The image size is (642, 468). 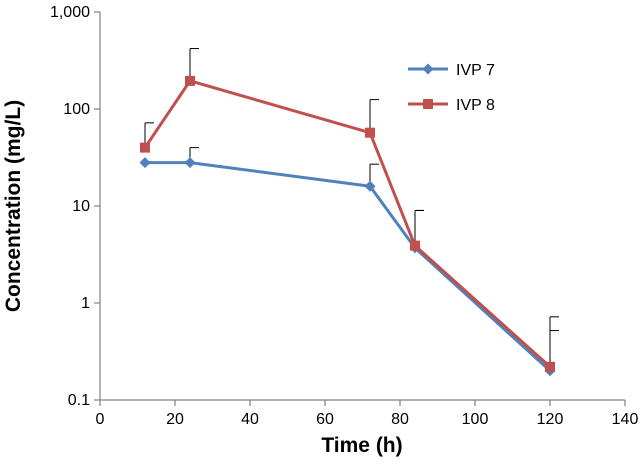 What do you see at coordinates (70, 12) in the screenshot?
I see `y-tick-label: 1,000` at bounding box center [70, 12].